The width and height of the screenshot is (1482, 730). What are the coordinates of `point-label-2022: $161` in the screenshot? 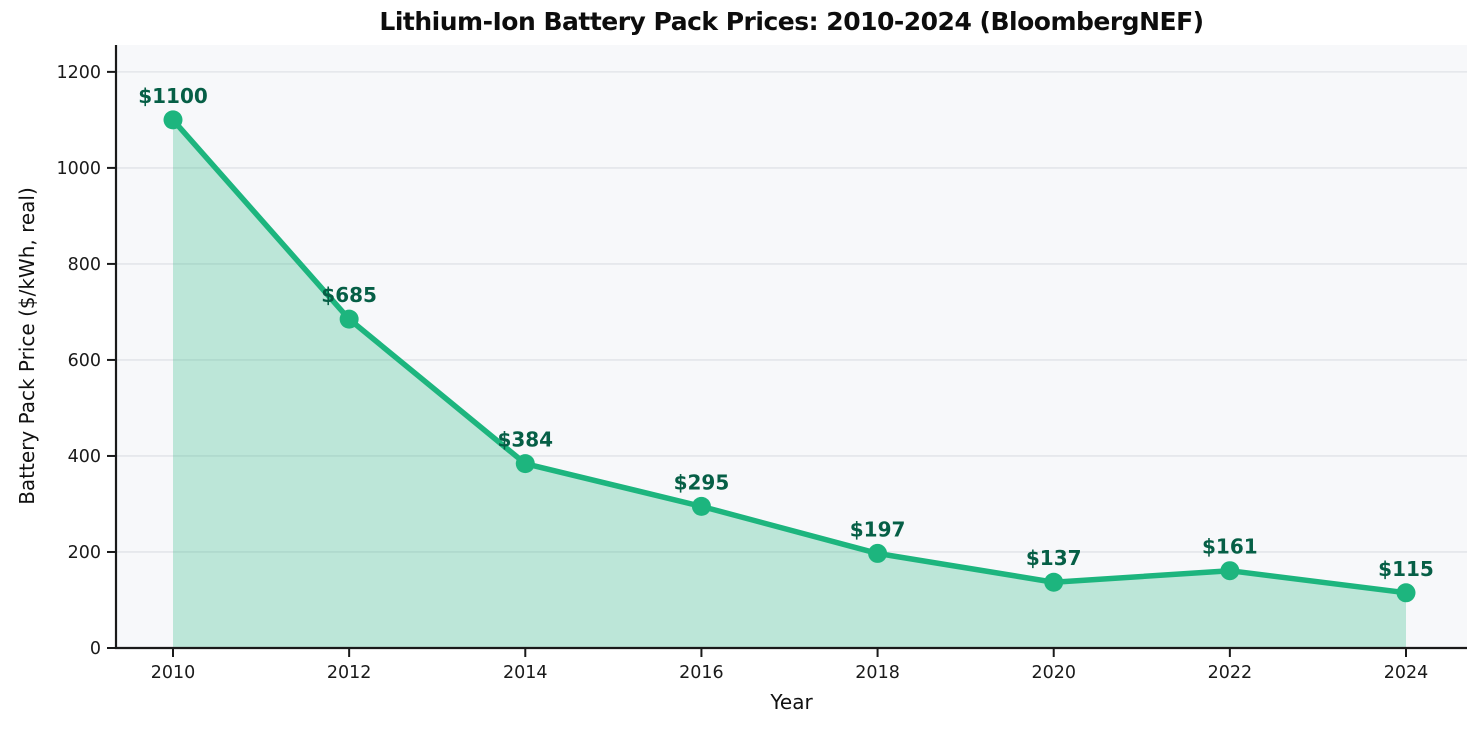 It's located at (1230, 547).